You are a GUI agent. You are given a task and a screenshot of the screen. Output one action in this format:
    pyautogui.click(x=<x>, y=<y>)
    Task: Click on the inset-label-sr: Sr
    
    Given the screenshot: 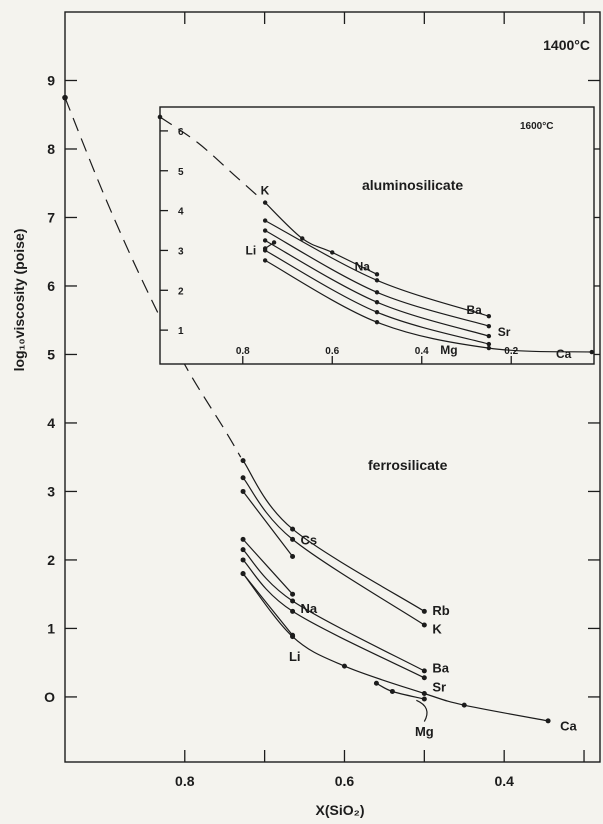 What is the action you would take?
    pyautogui.click(x=504, y=332)
    